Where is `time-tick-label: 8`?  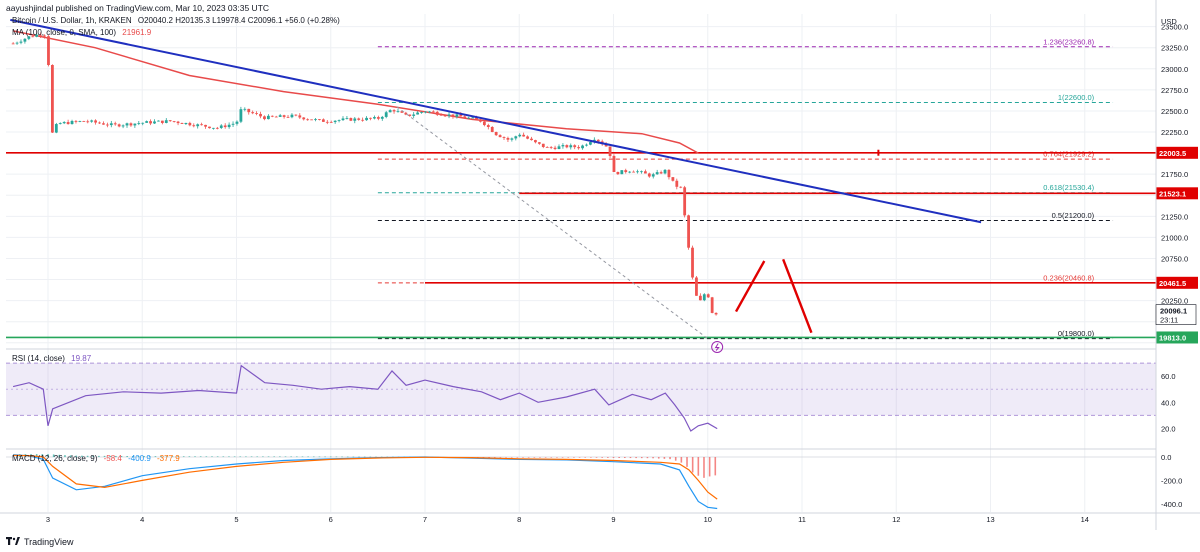 time-tick-label: 8 is located at coordinates (519, 519).